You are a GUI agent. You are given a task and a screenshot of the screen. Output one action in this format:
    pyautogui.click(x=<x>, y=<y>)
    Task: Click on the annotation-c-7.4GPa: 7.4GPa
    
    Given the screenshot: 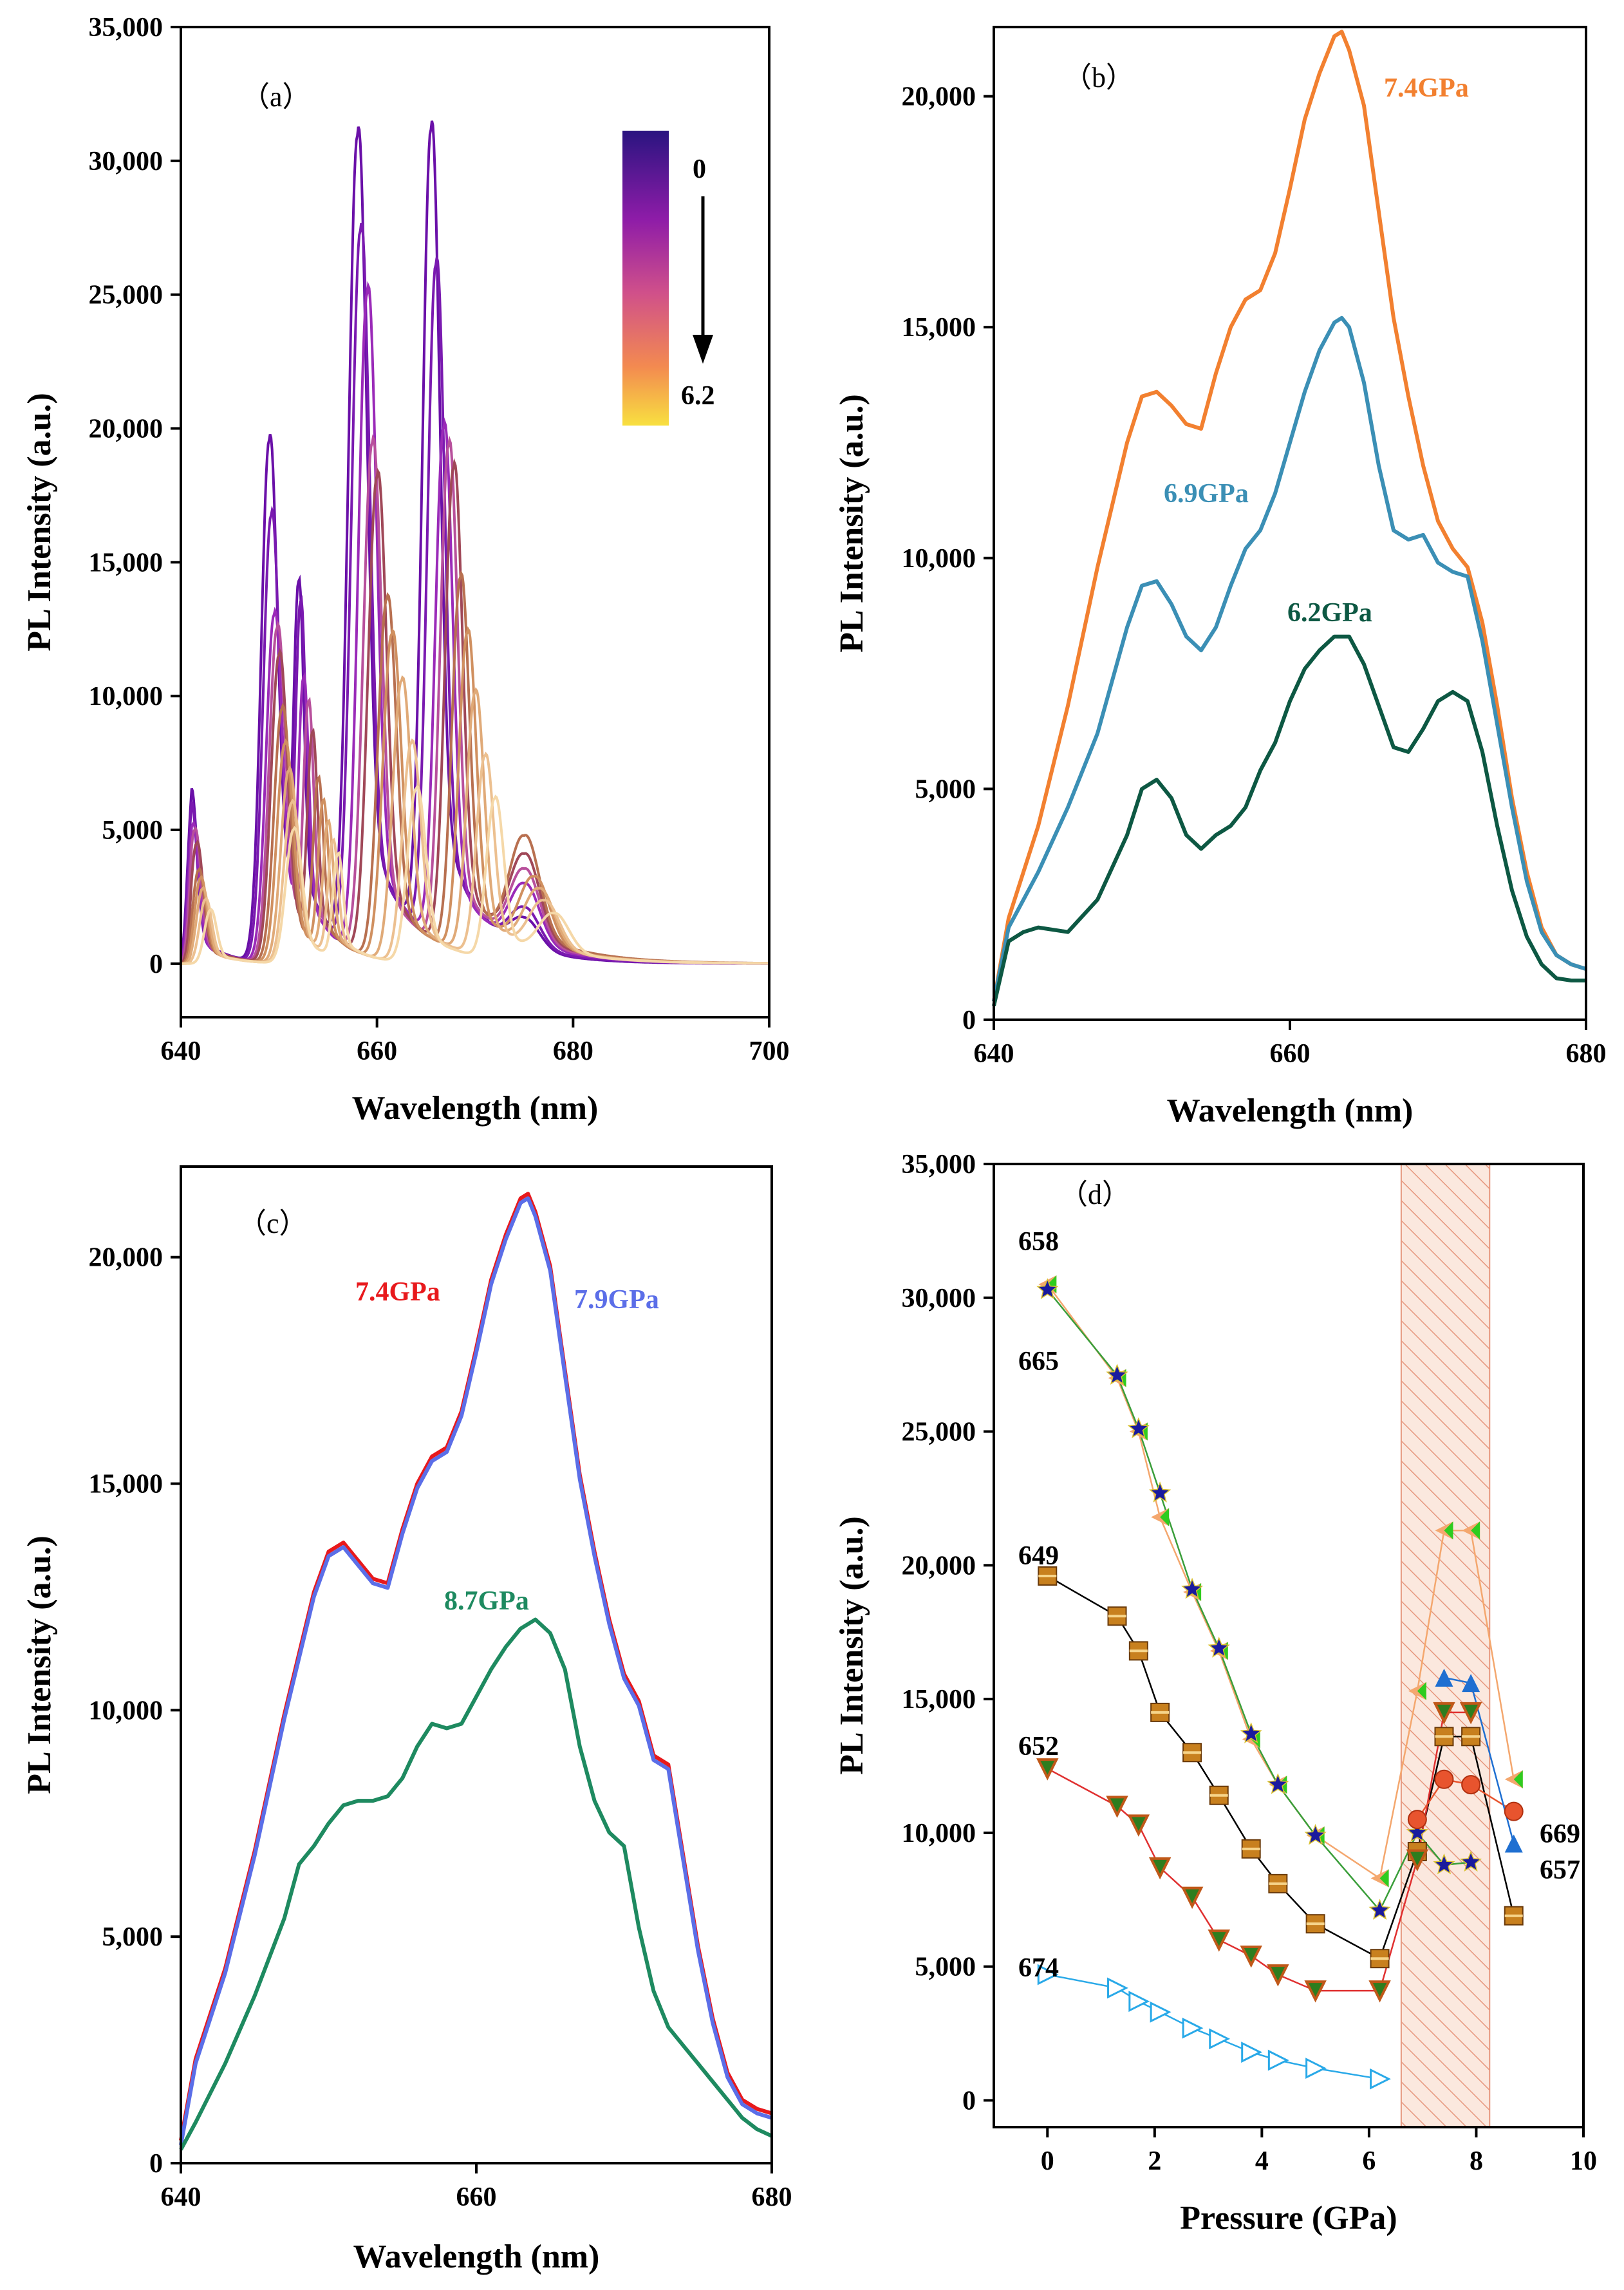 What is the action you would take?
    pyautogui.click(x=397, y=1292)
    